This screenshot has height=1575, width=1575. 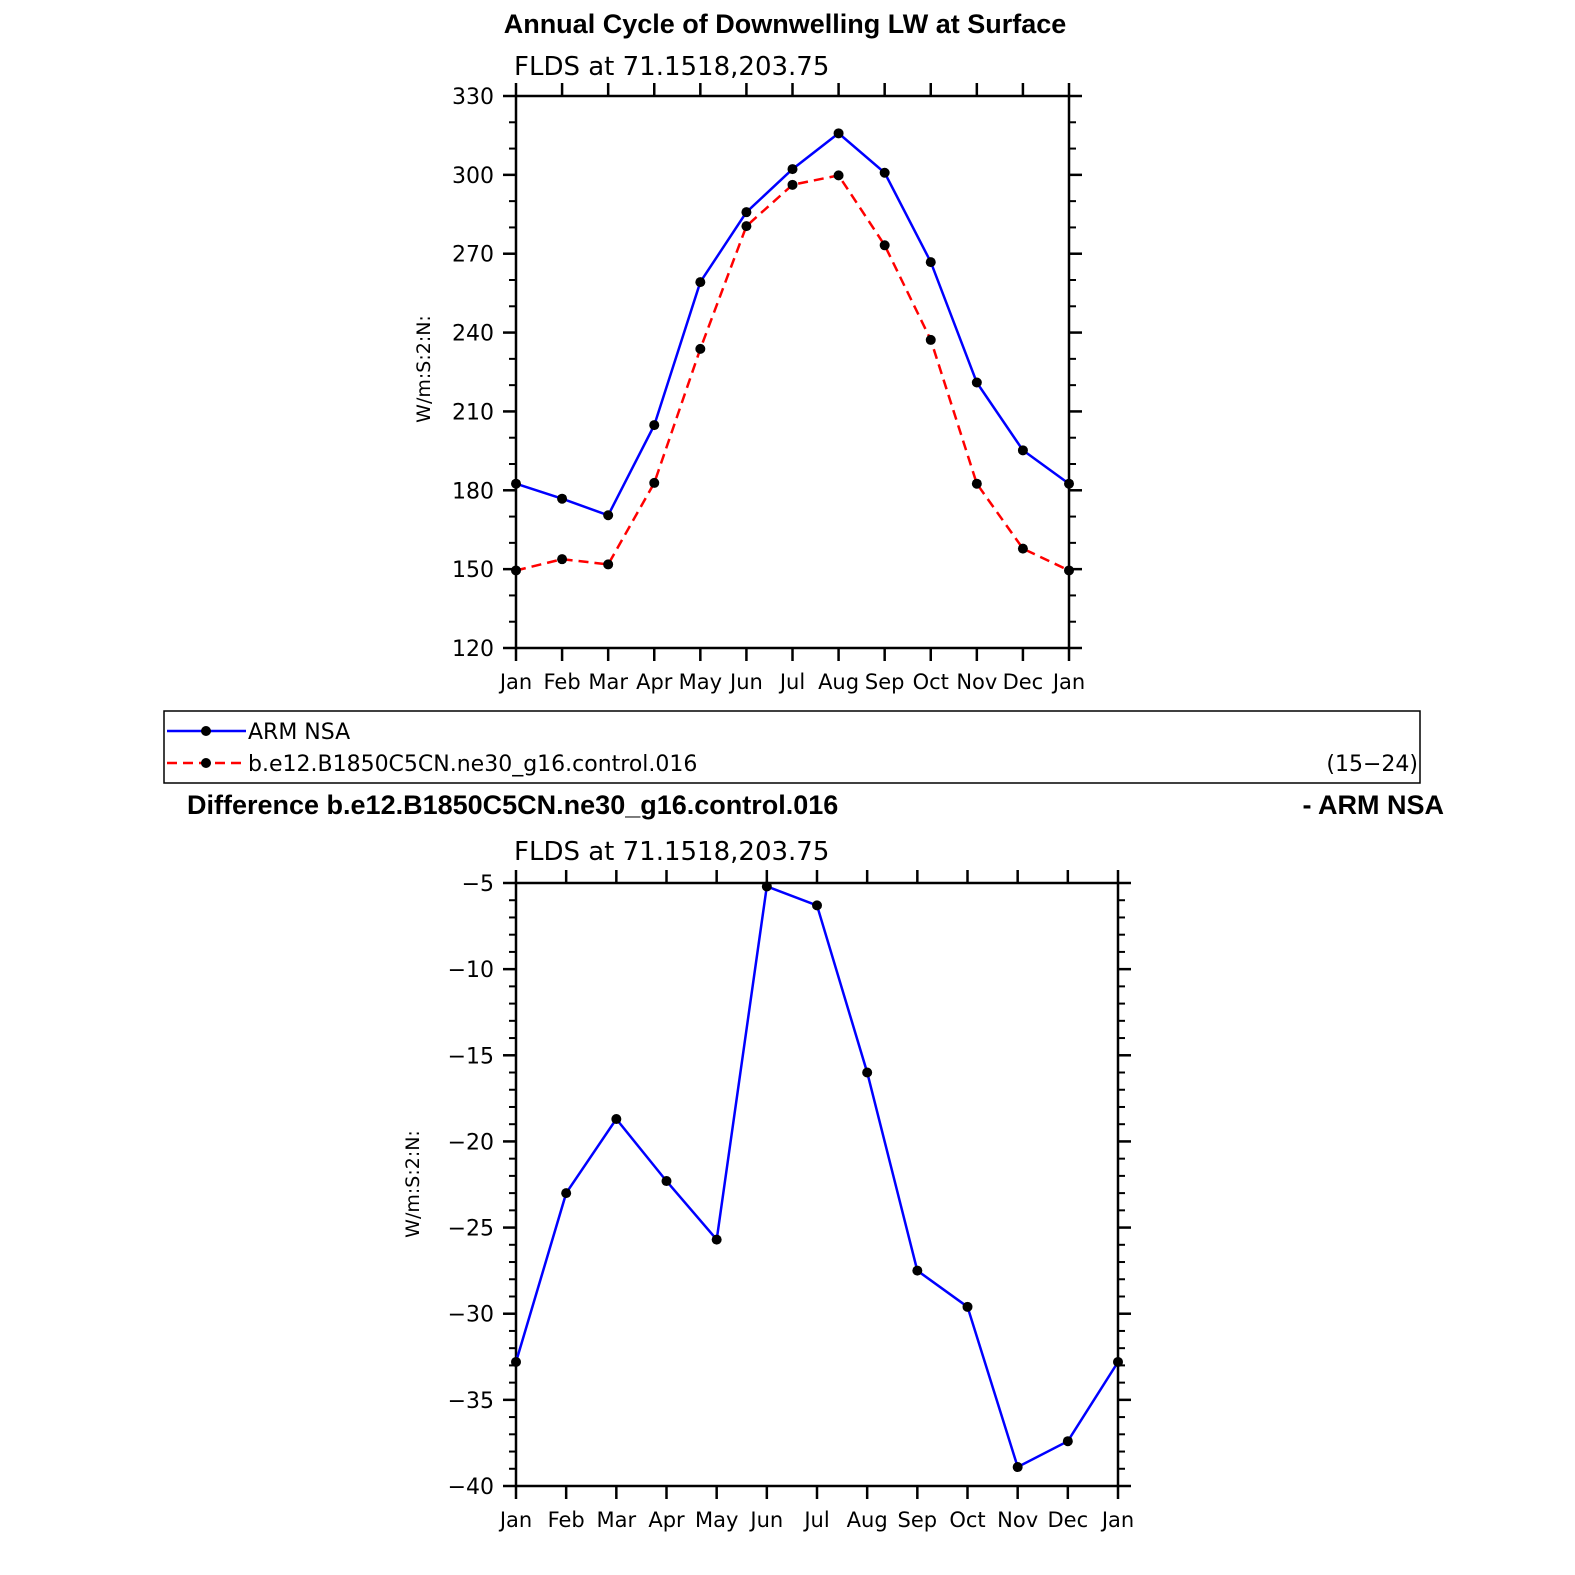 I want to click on c1-series-0-line, so click(x=792, y=324).